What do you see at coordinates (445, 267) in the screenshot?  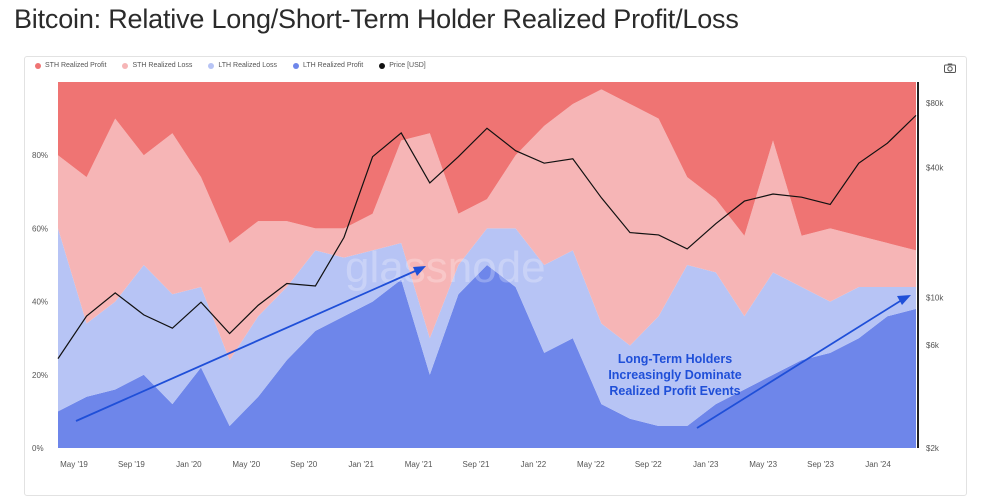 I see `watermark-logo: glassnode` at bounding box center [445, 267].